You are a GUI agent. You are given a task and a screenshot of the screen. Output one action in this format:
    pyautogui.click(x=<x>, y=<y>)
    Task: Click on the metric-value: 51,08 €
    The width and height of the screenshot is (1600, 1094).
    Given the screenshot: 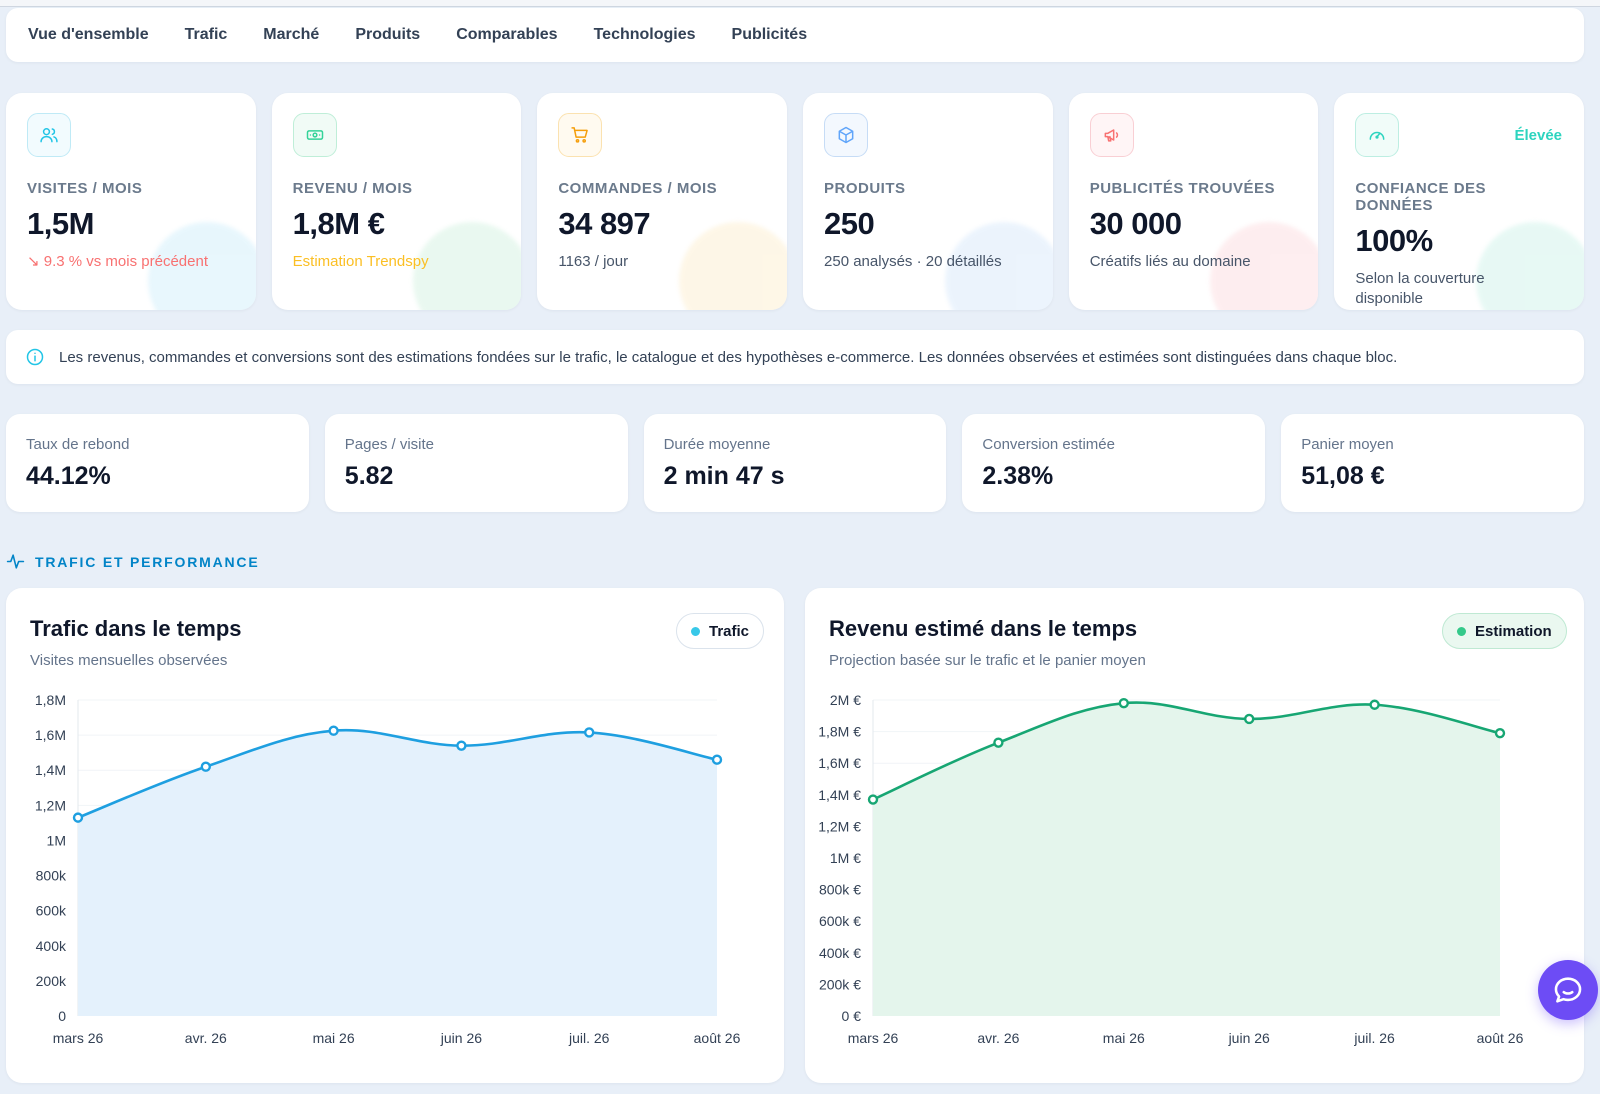 What is the action you would take?
    pyautogui.click(x=1343, y=476)
    